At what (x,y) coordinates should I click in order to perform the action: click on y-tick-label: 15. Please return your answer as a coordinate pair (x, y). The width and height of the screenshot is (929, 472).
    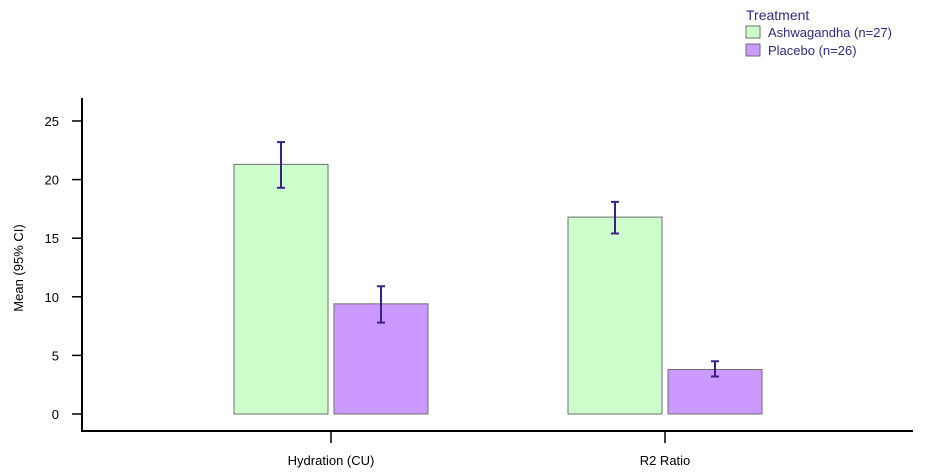
    Looking at the image, I should click on (52, 238).